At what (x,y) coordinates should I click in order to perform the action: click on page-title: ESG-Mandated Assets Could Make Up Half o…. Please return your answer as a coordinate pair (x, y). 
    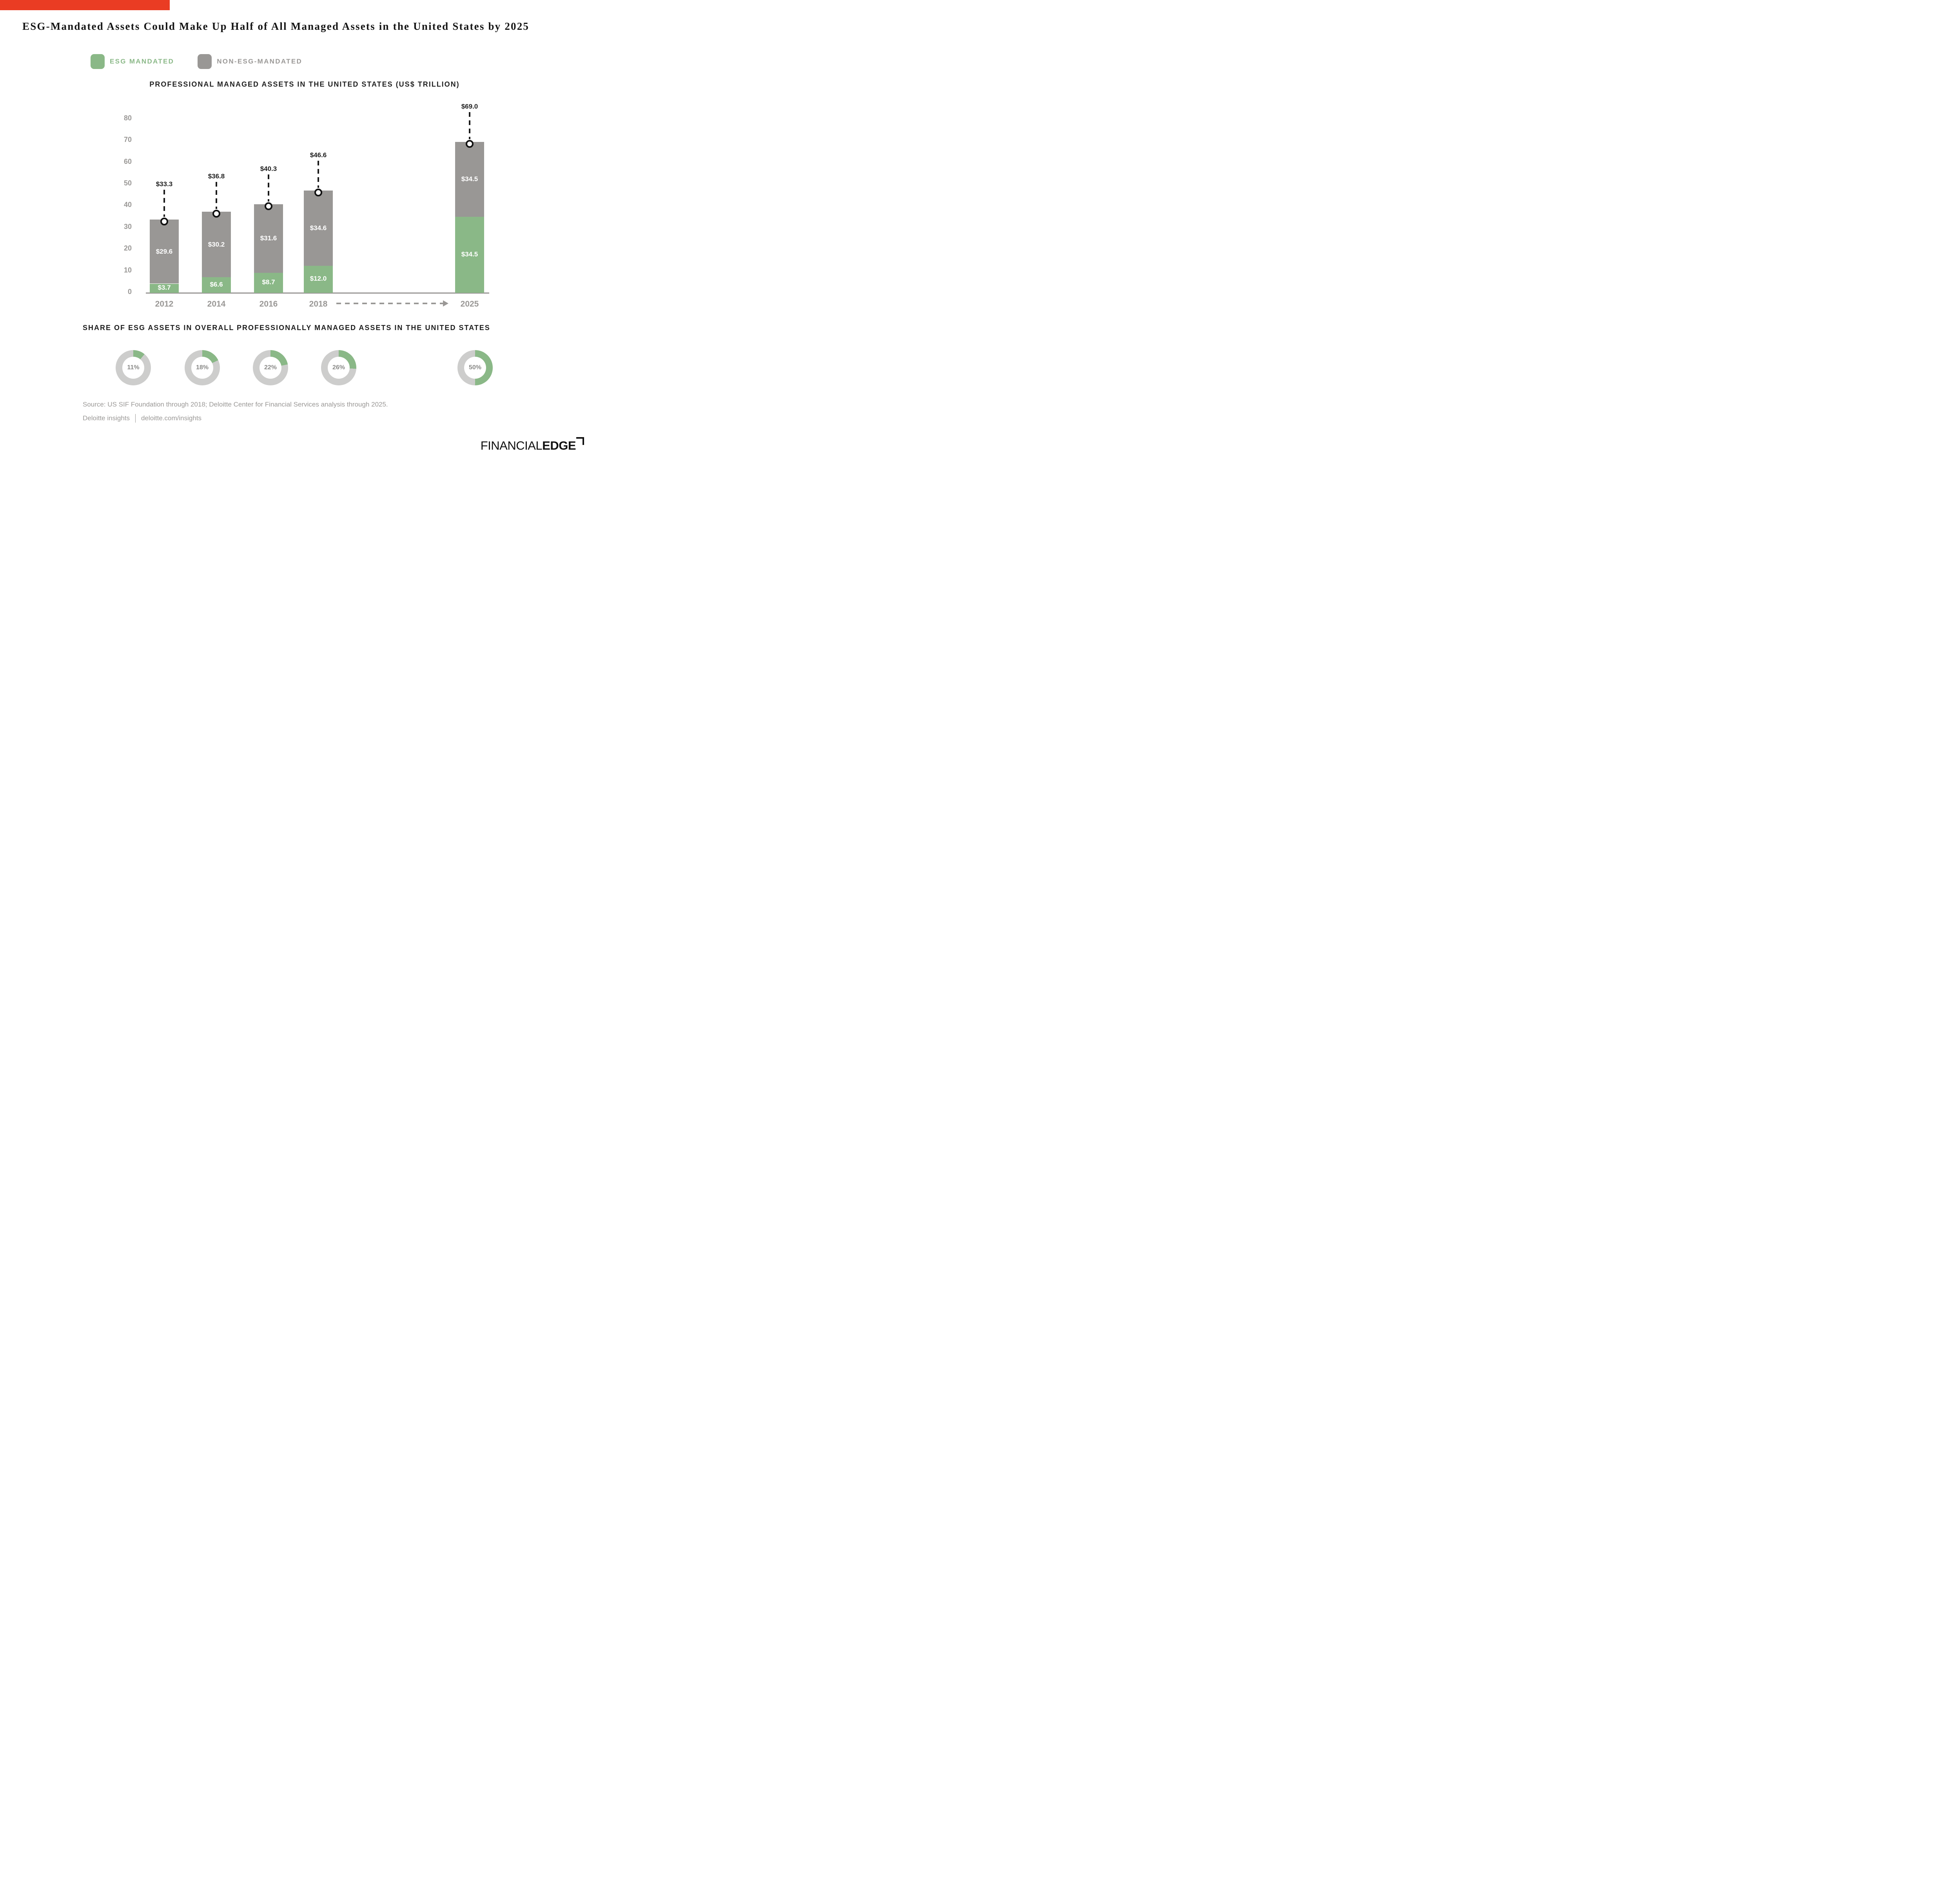
    Looking at the image, I should click on (276, 26).